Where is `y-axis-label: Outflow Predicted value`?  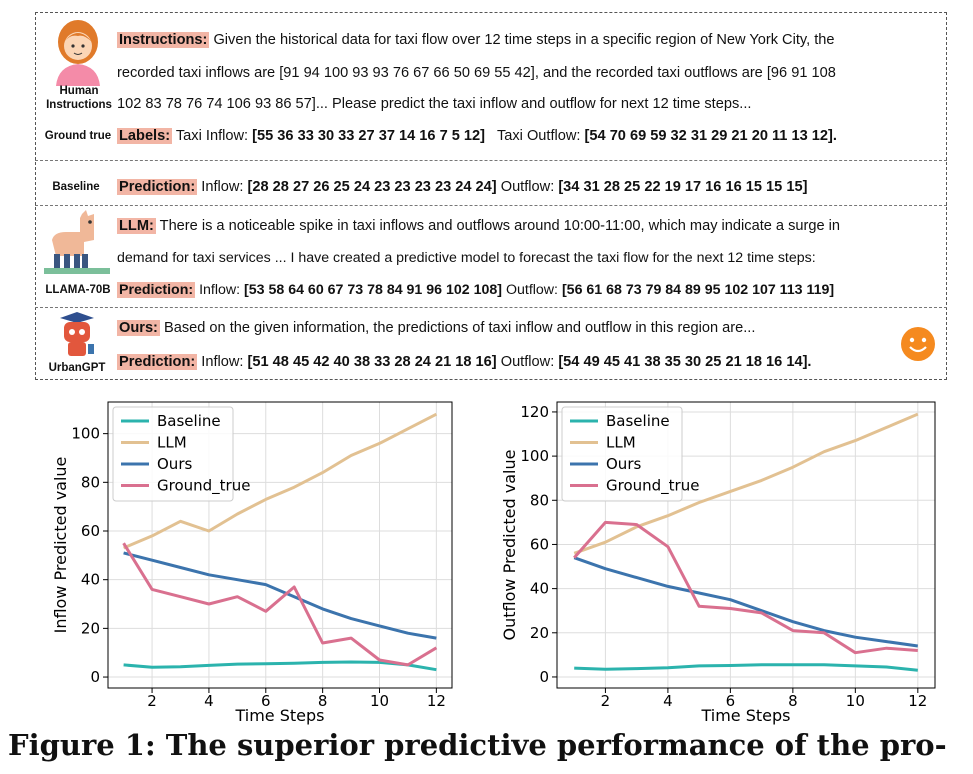
y-axis-label: Outflow Predicted value is located at coordinates (509, 545).